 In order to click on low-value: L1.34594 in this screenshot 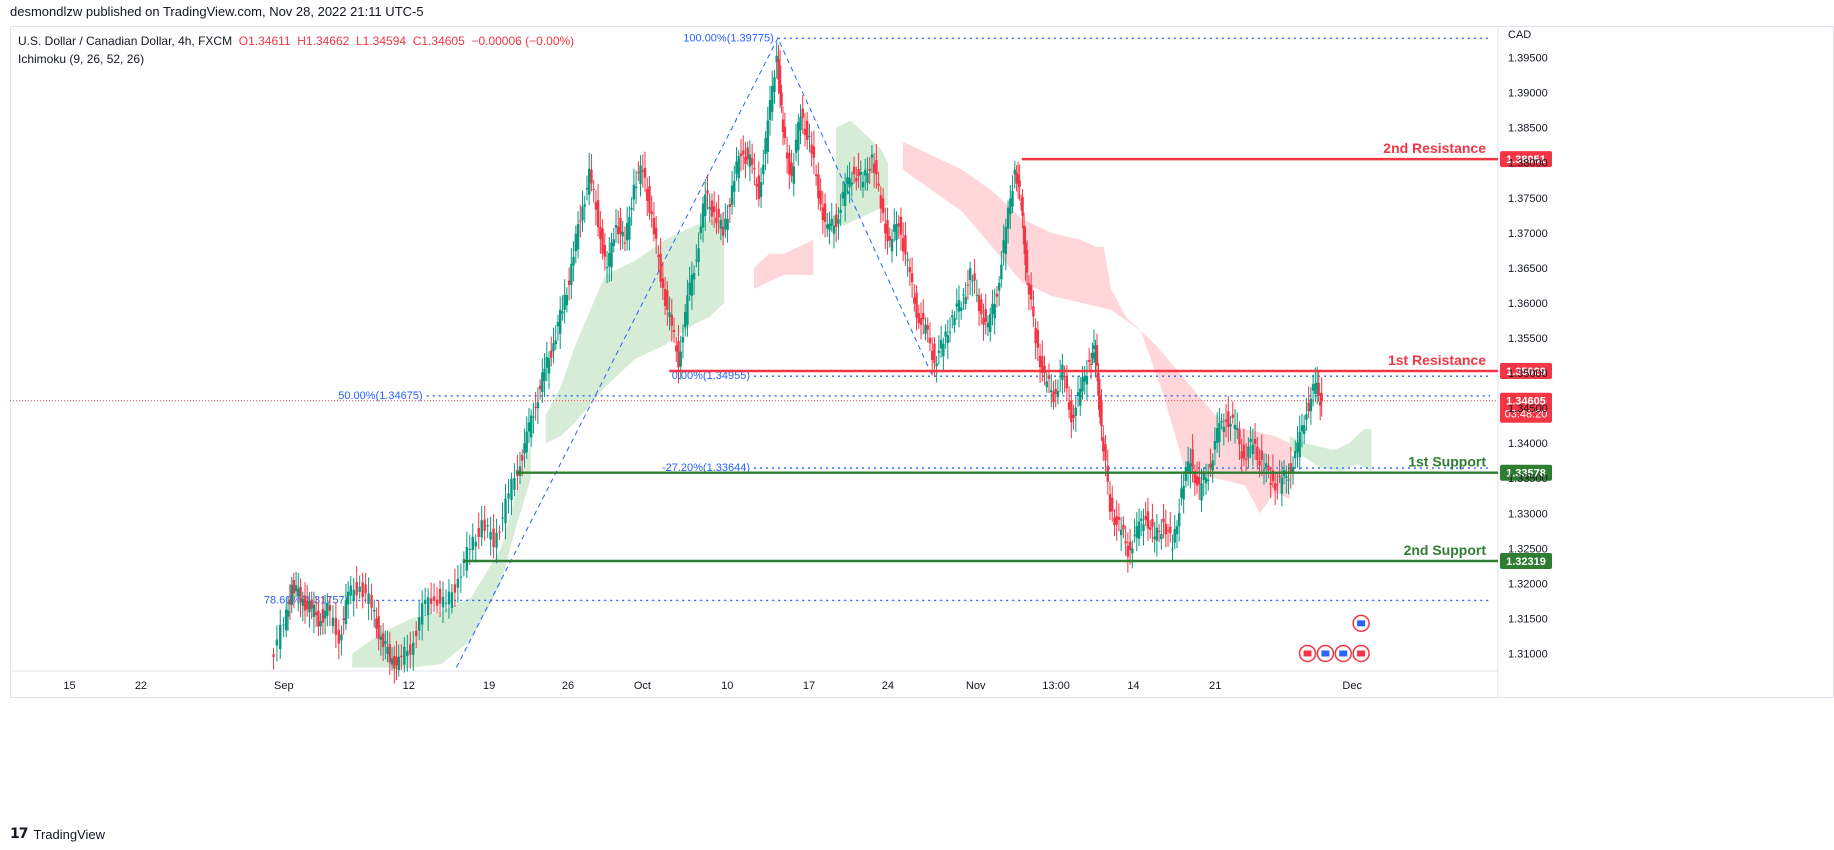, I will do `click(381, 41)`.